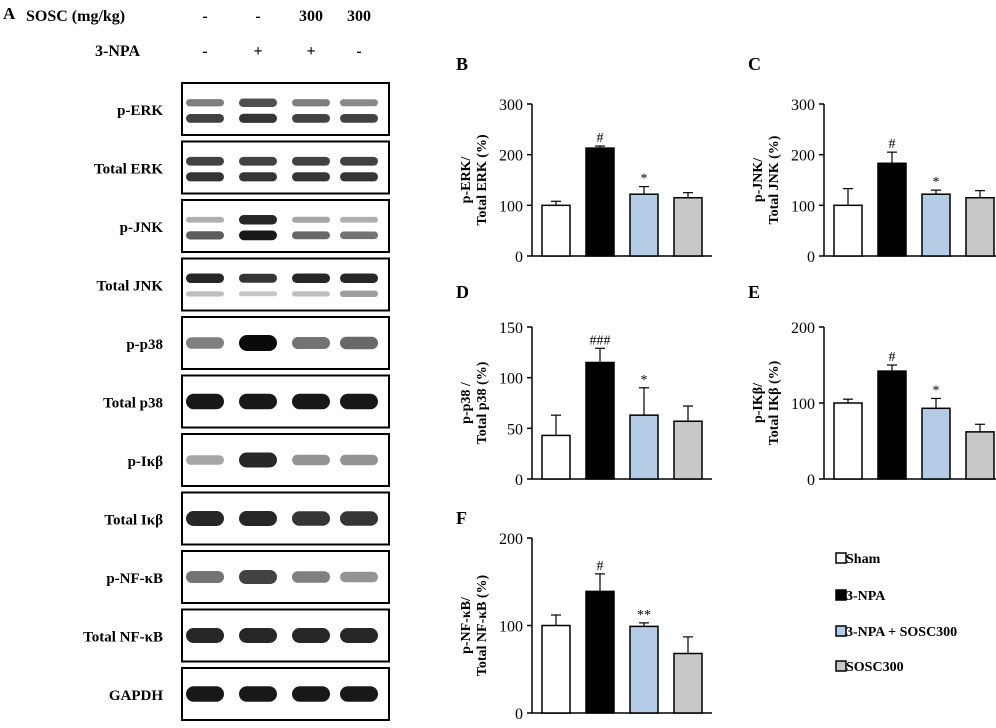  Describe the element at coordinates (123, 638) in the screenshot. I see `blot-label: Total NF-κB` at that location.